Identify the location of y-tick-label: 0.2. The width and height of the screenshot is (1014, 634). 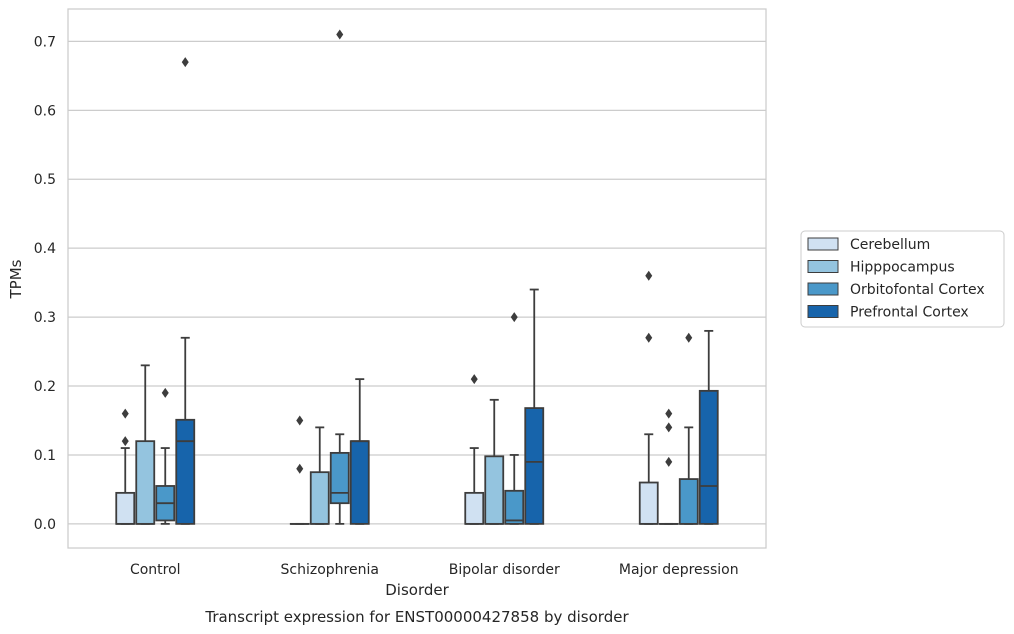
(45, 387).